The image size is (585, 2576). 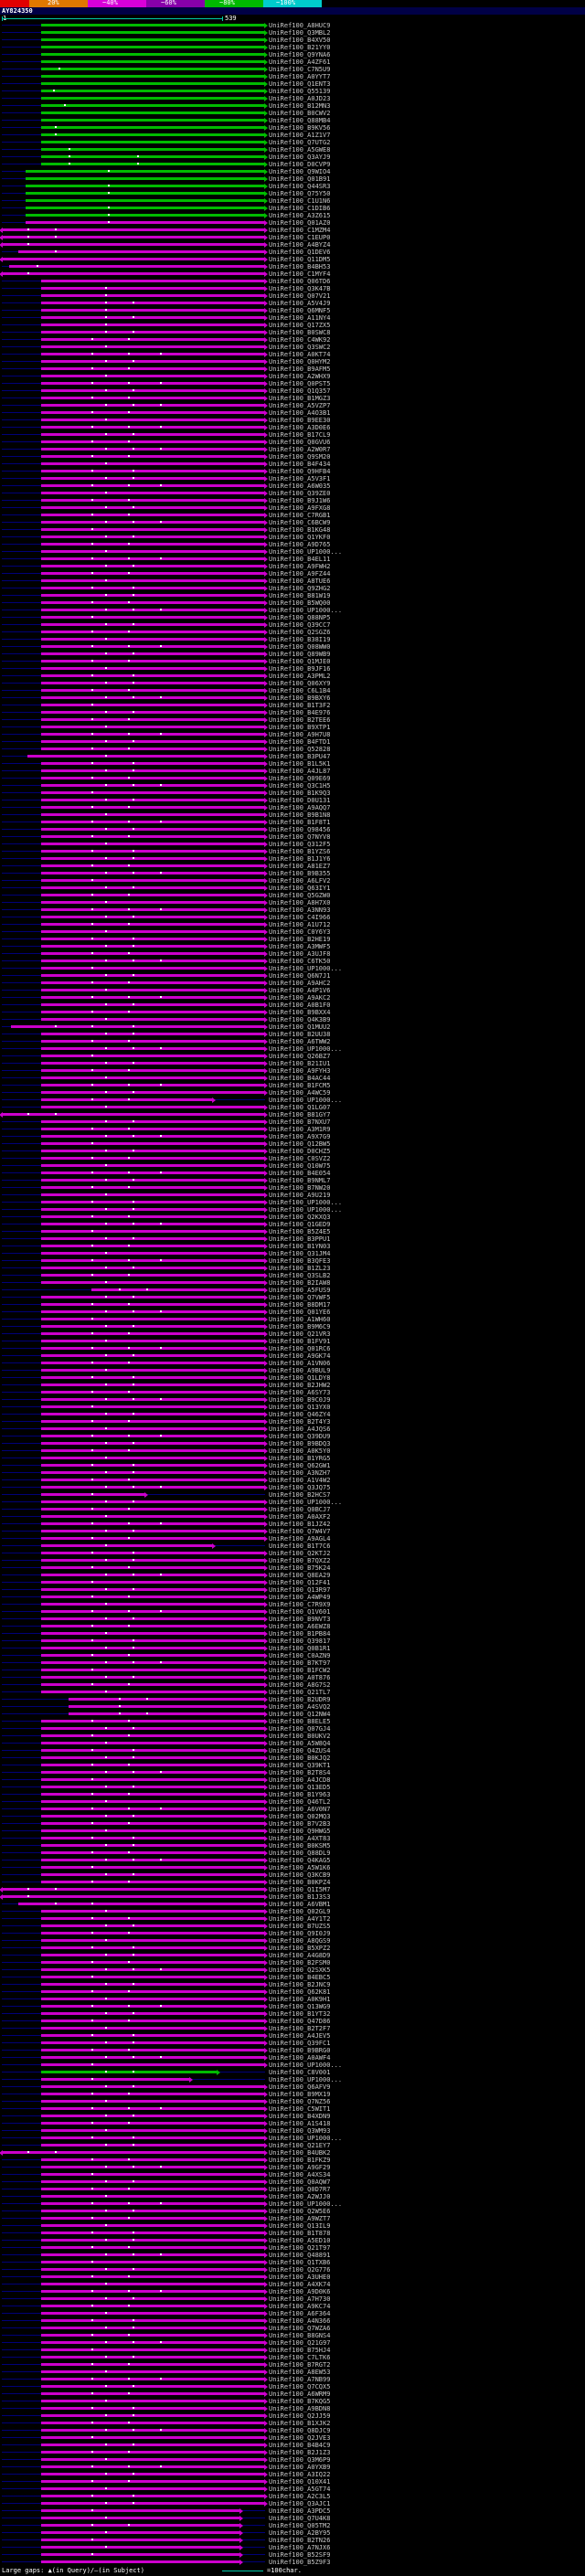 What do you see at coordinates (300, 998) in the screenshot?
I see `hit-label: UniRef100_A9AKC2` at bounding box center [300, 998].